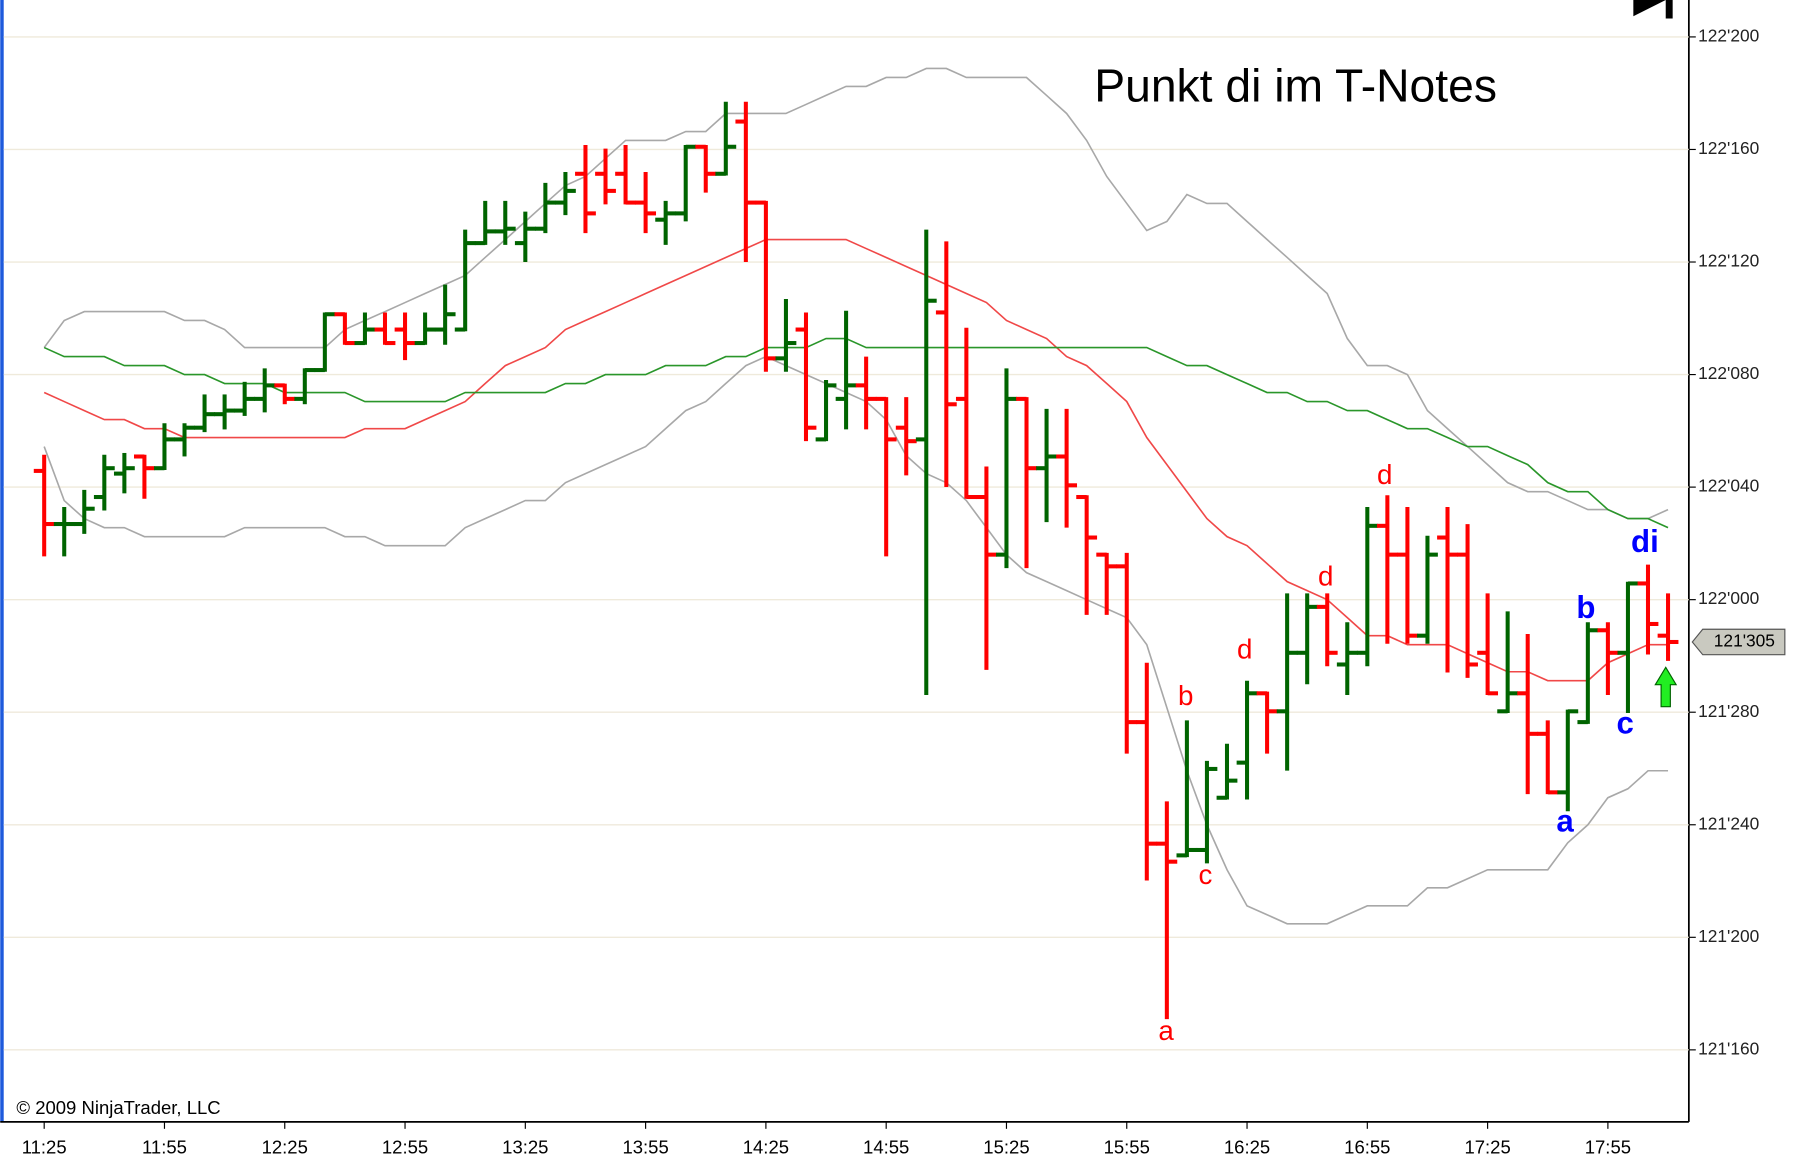 The width and height of the screenshot is (1814, 1167). What do you see at coordinates (1487, 1146) in the screenshot?
I see `x-tick-label: 17:25` at bounding box center [1487, 1146].